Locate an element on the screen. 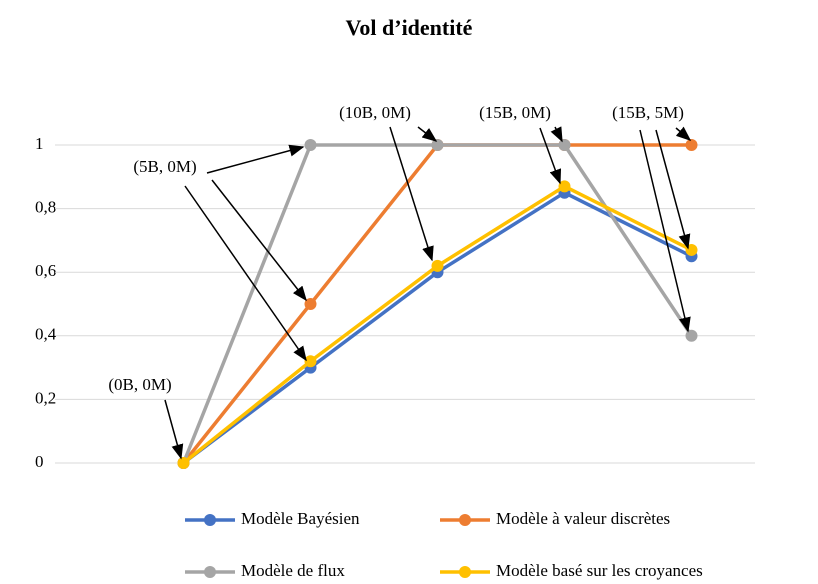  y-tick-label: 0,6 is located at coordinates (45, 270).